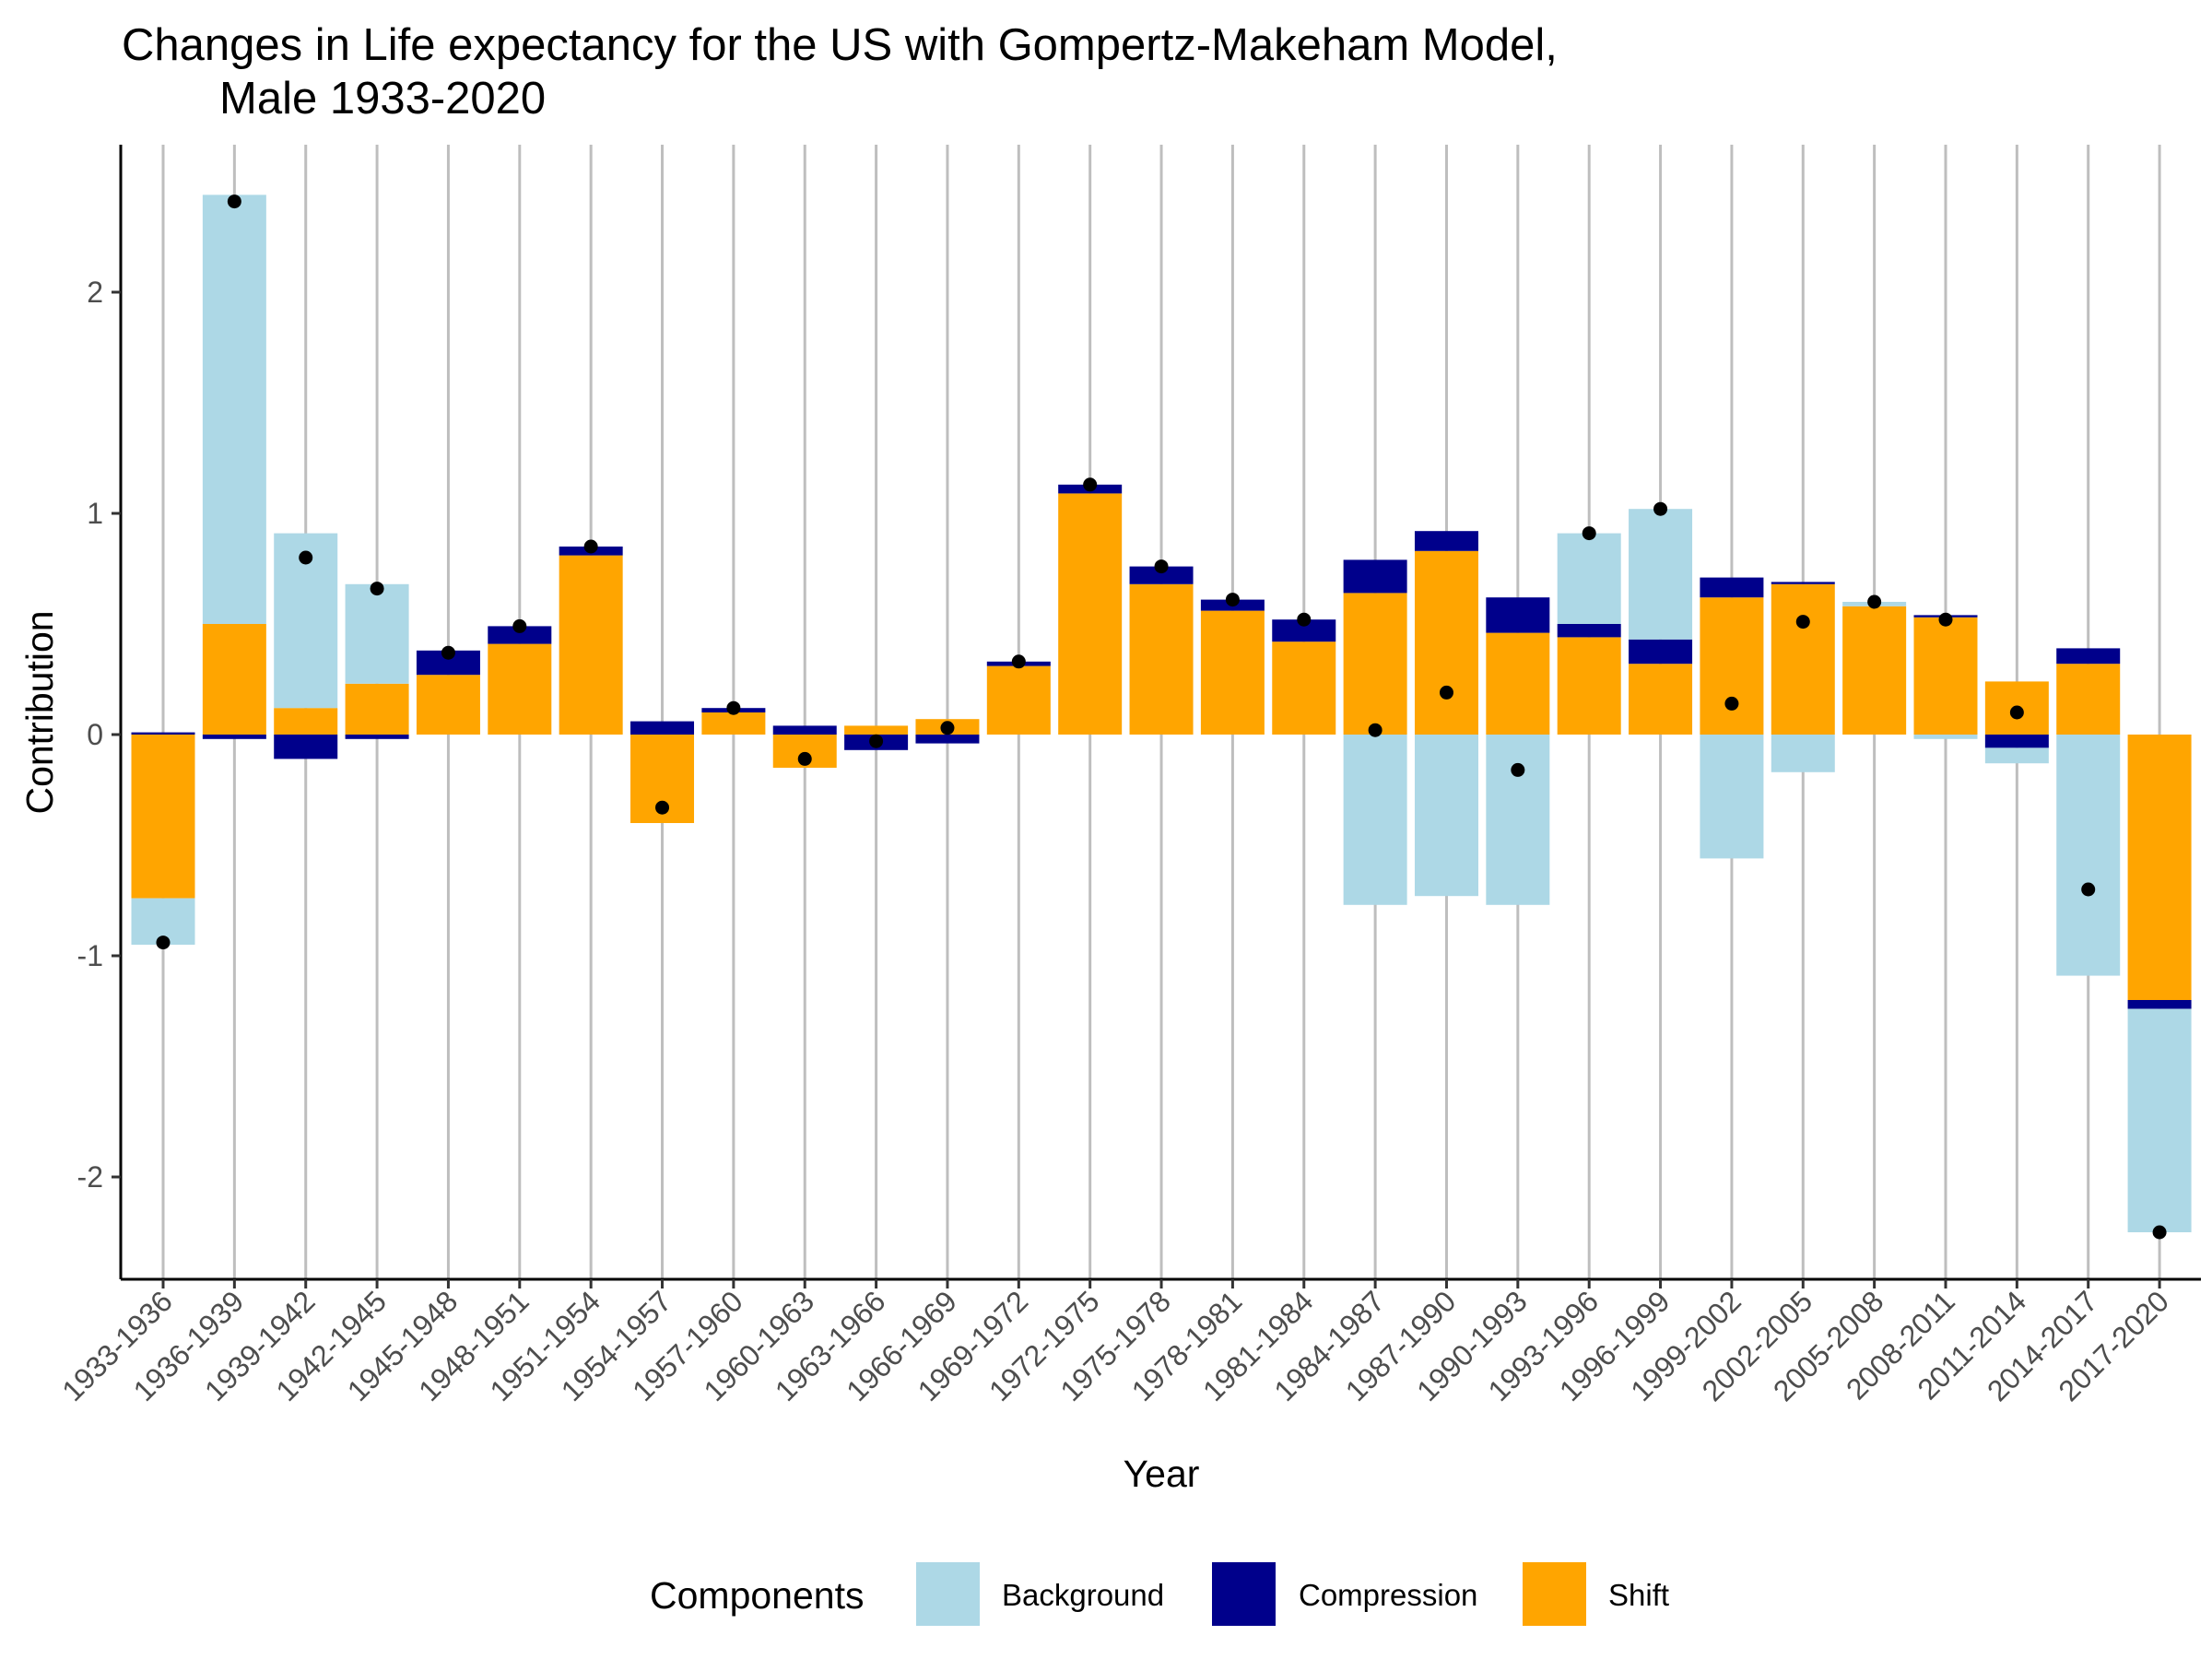 Image resolution: width=2212 pixels, height=1659 pixels. What do you see at coordinates (1161, 566) in the screenshot?
I see `point-total-1975-1978` at bounding box center [1161, 566].